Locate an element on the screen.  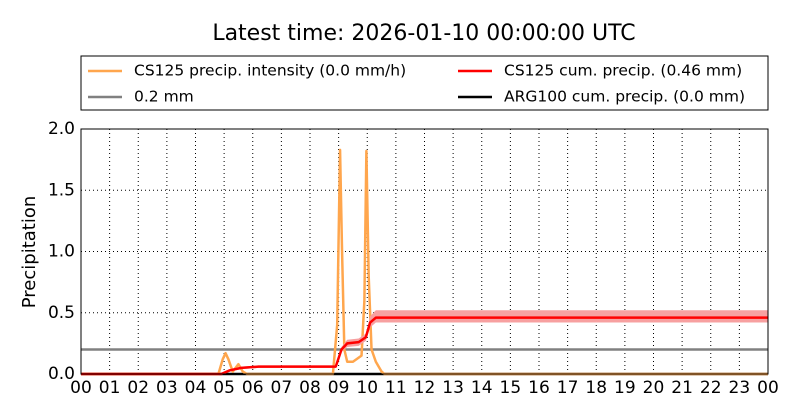
x-tick-label: 13 is located at coordinates (453, 388).